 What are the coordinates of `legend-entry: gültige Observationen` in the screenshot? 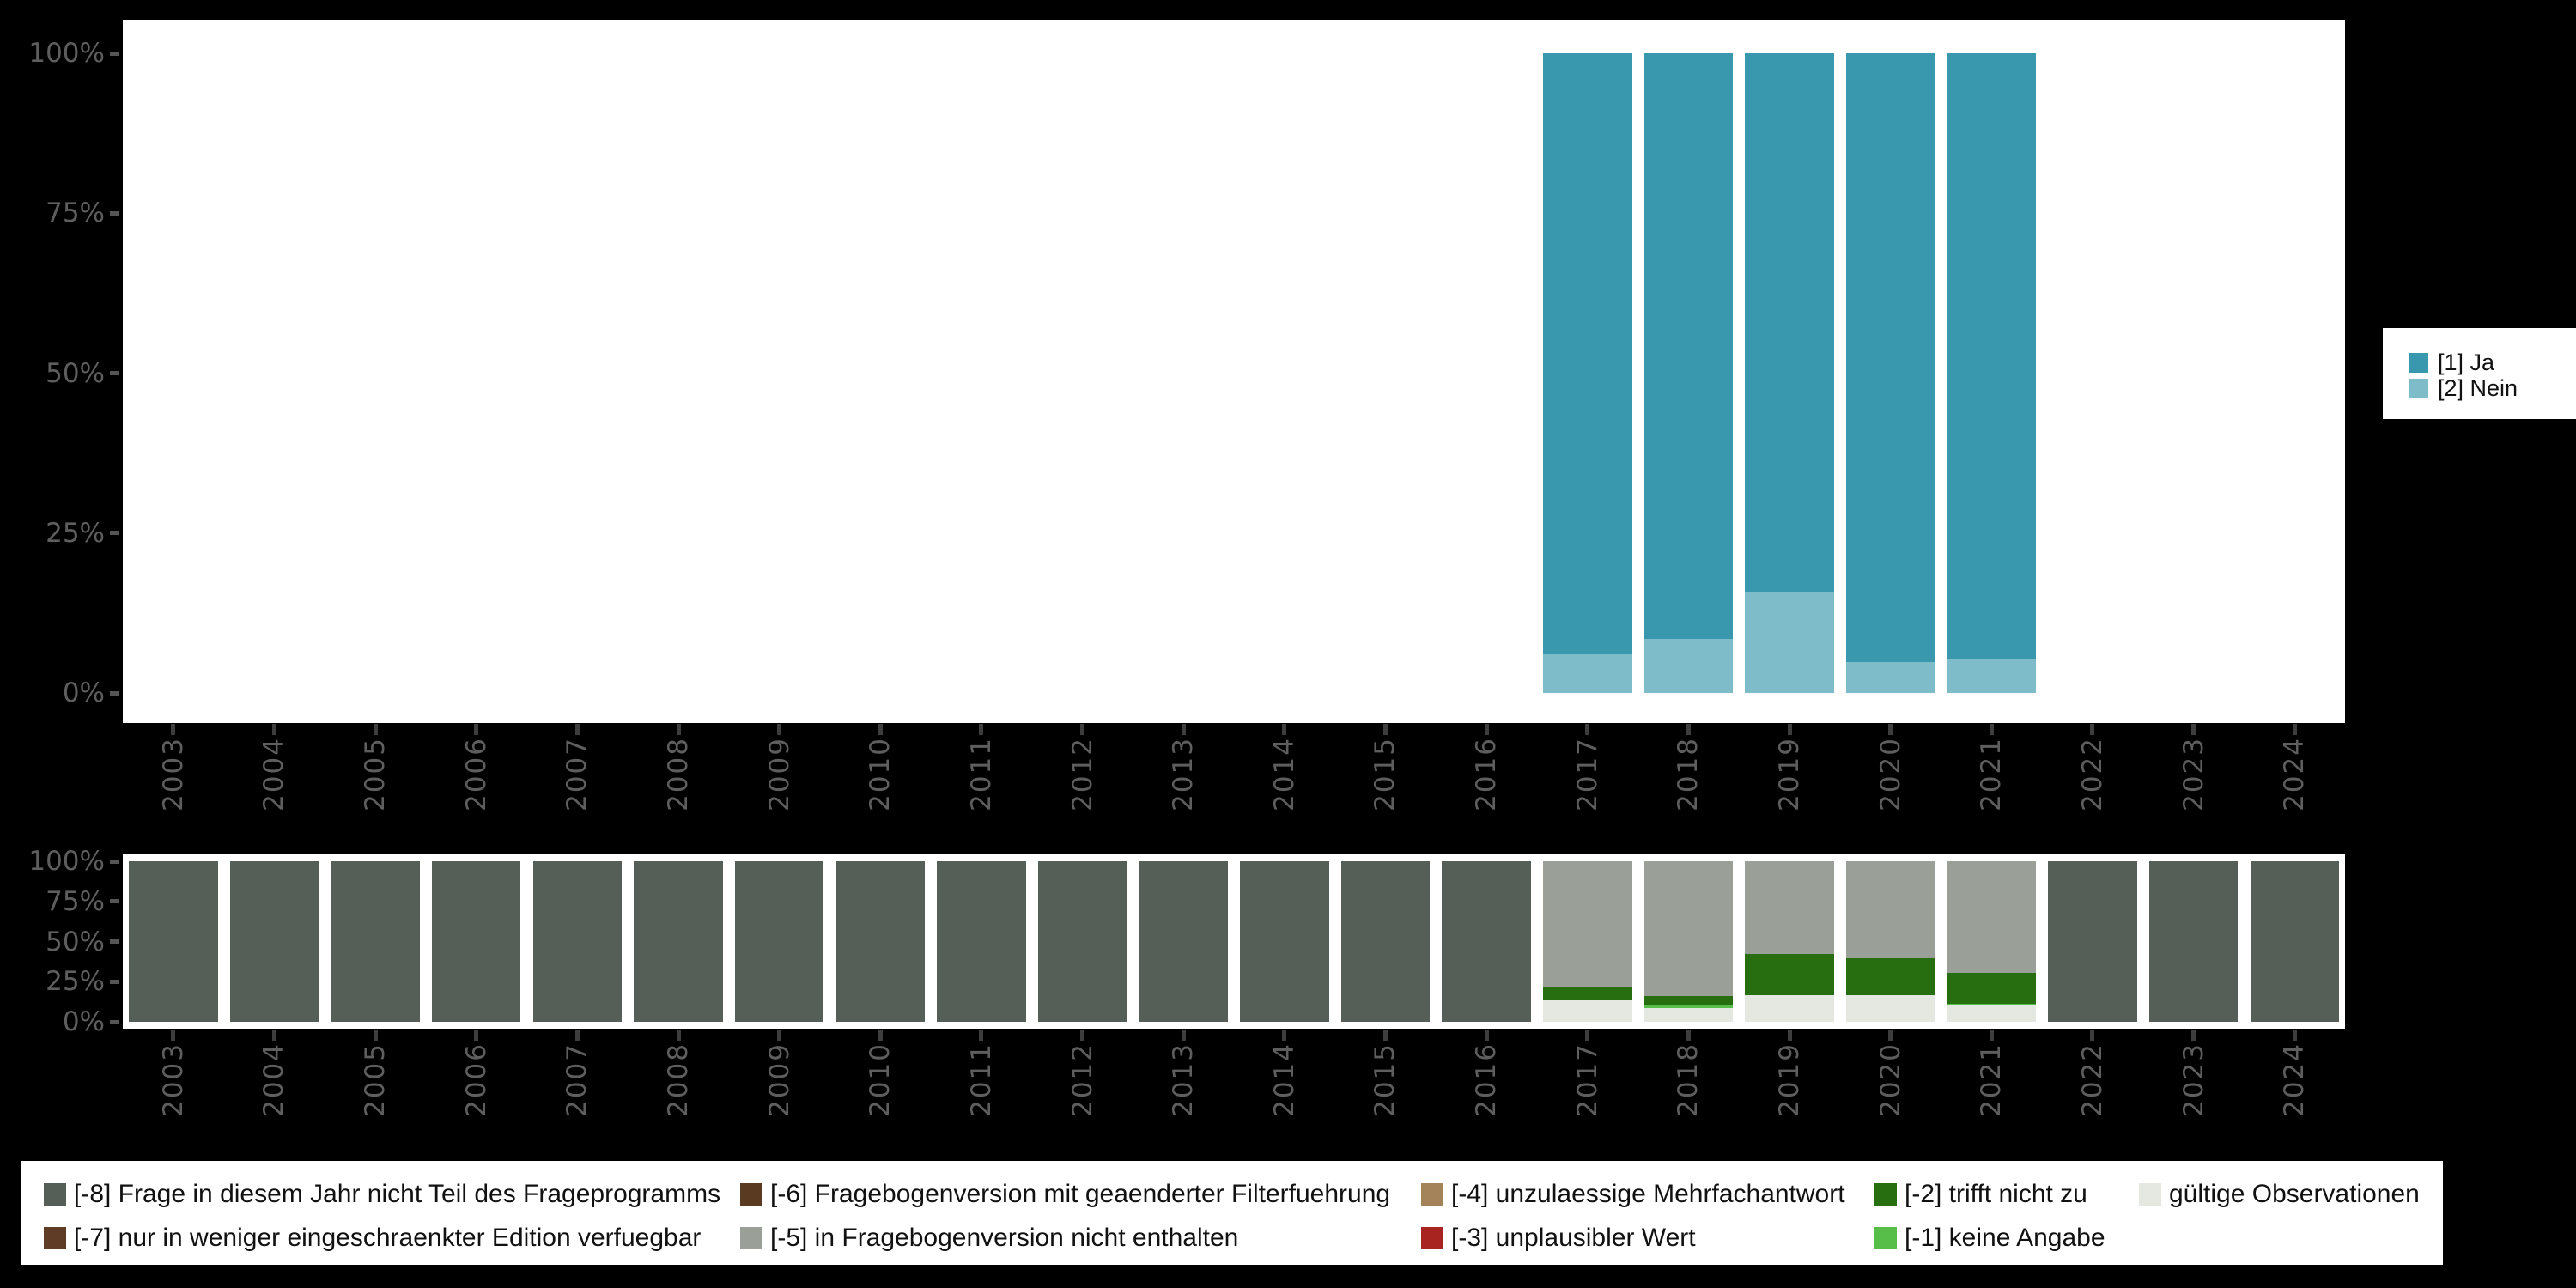 It's located at (2280, 1195).